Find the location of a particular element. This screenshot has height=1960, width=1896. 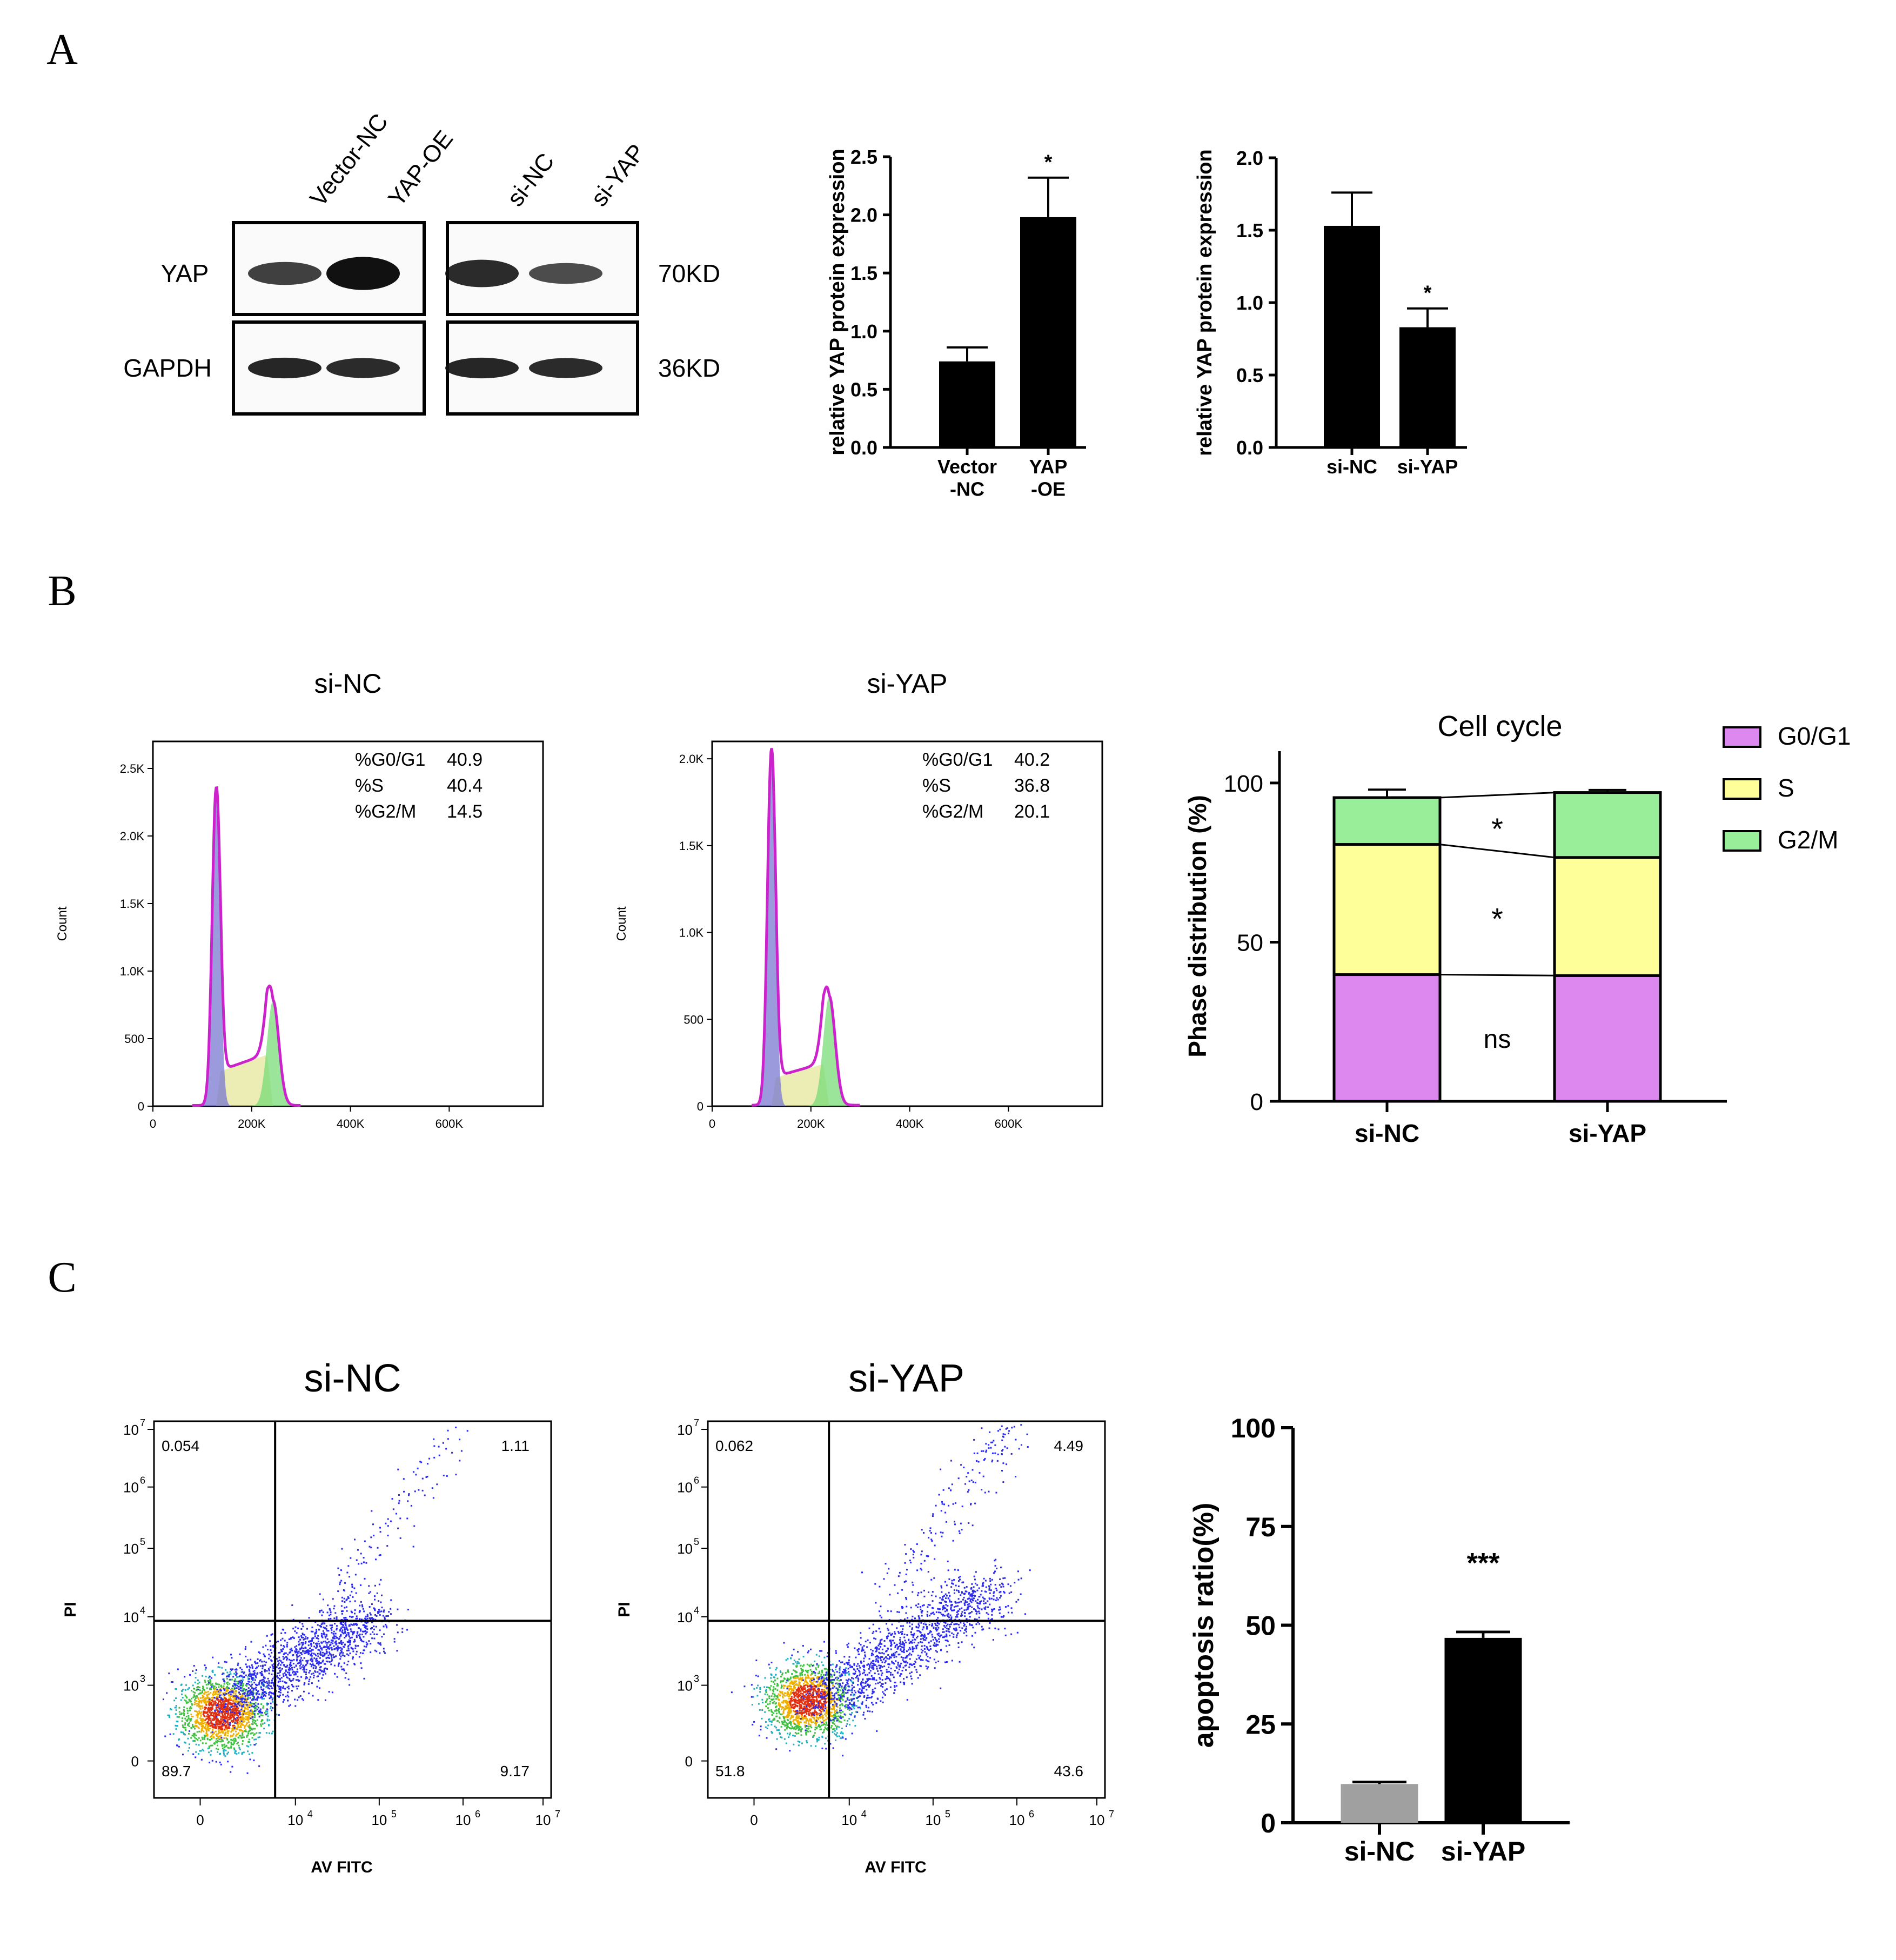

x-tick-label: 200K is located at coordinates (811, 1123).